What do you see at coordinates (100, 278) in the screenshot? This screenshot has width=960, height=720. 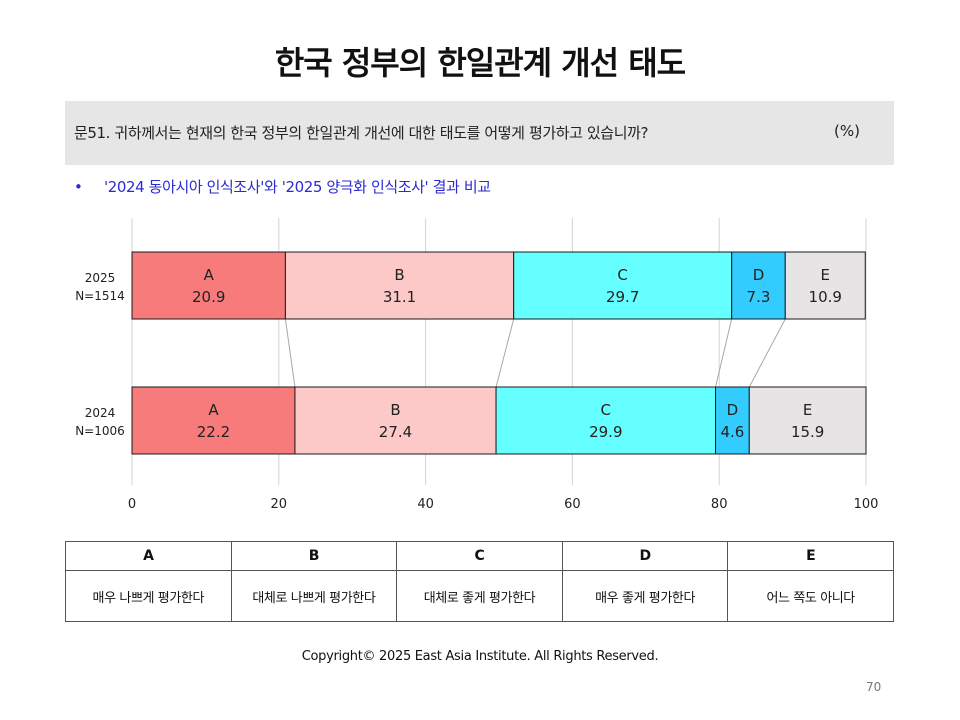 I see `row-label-year: 2025` at bounding box center [100, 278].